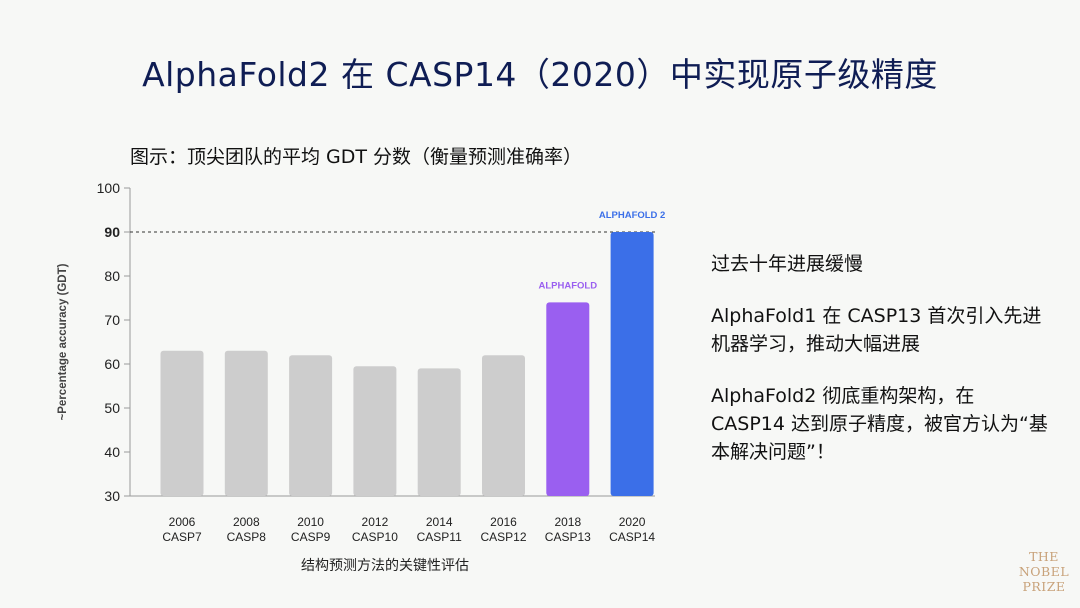 The width and height of the screenshot is (1080, 608). I want to click on y-tick-label: 70, so click(112, 320).